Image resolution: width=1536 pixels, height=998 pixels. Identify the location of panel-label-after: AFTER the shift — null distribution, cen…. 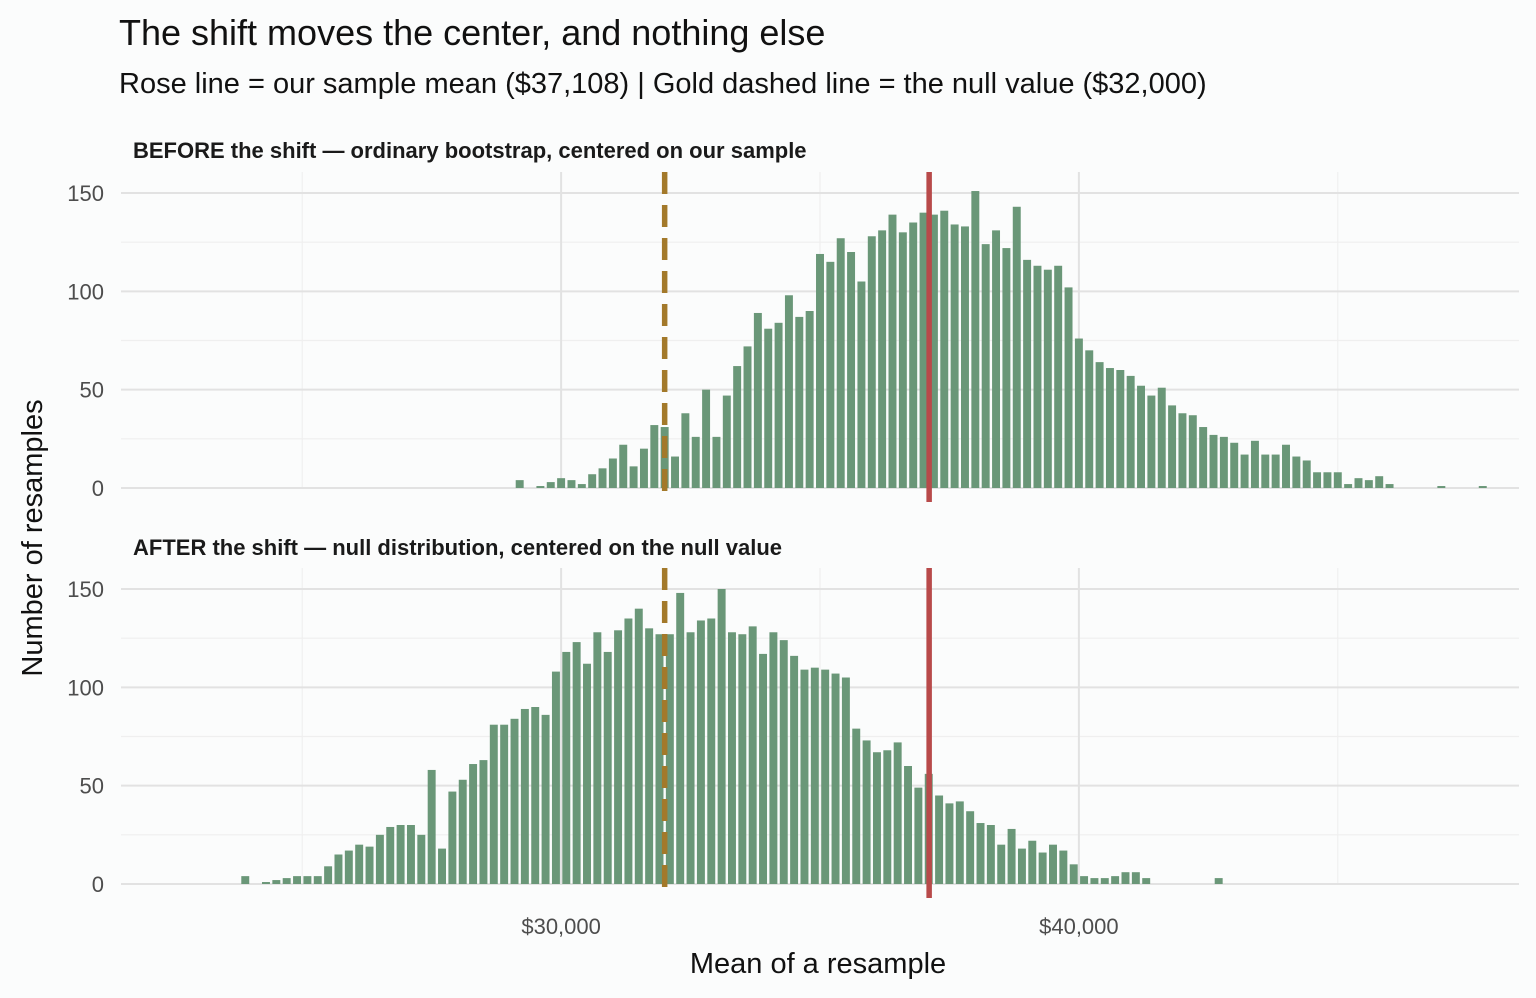
(457, 547).